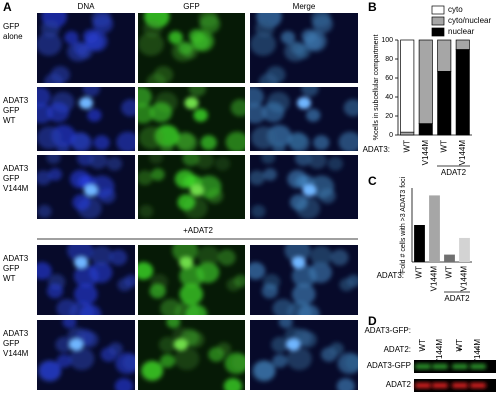 This screenshot has height=400, width=500. I want to click on header-cell: +, so click(460, 349).